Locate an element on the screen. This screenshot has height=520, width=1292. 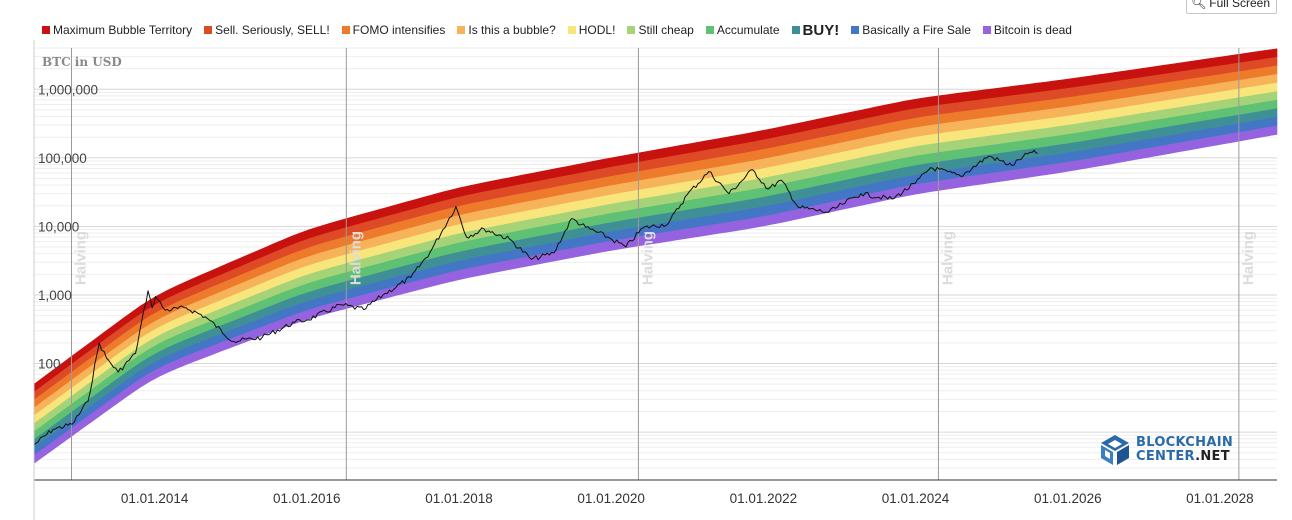
legend-label: BUY! is located at coordinates (821, 30).